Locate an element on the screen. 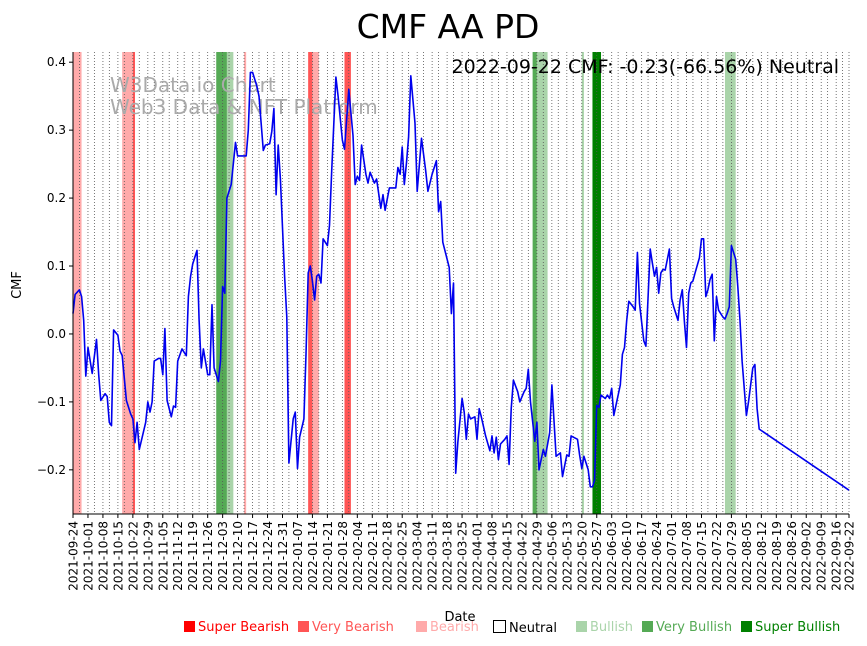 The width and height of the screenshot is (867, 646). x-tick-label: 2022-01-07 is located at coordinates (298, 556).